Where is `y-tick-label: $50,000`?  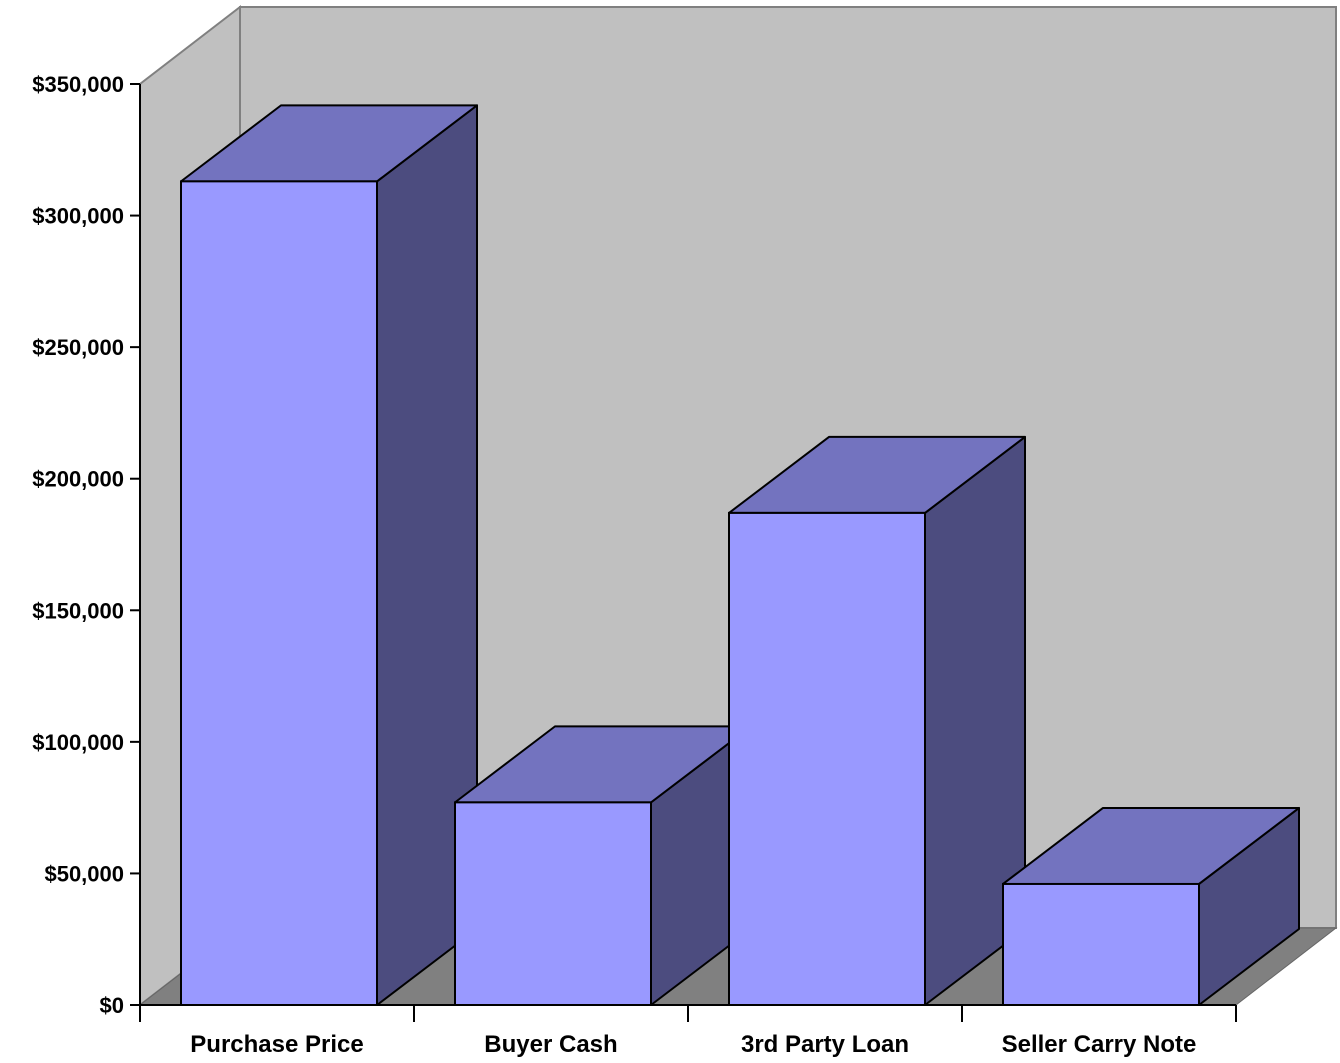 y-tick-label: $50,000 is located at coordinates (84, 873).